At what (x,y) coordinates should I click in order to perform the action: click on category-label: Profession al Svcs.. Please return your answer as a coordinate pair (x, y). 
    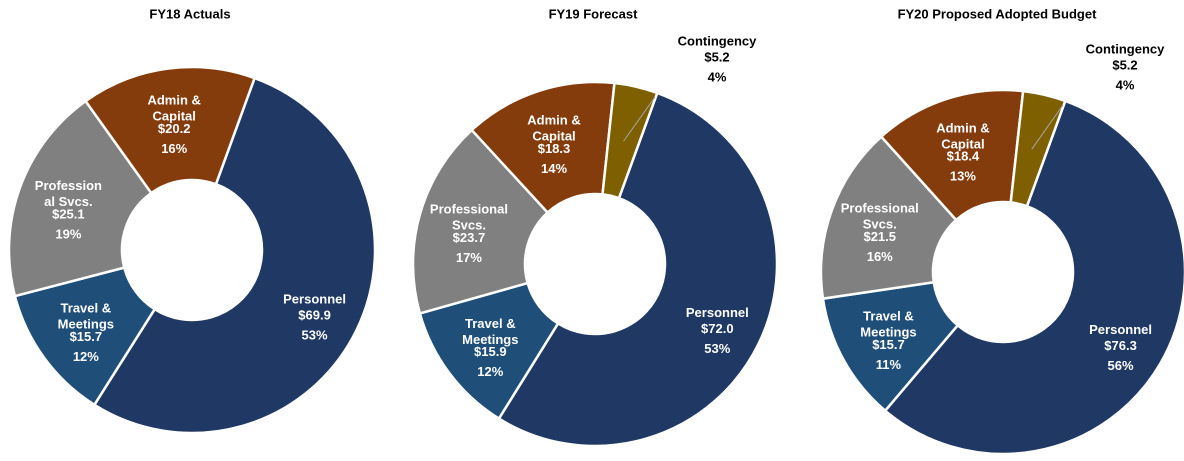
    Looking at the image, I should click on (68, 194).